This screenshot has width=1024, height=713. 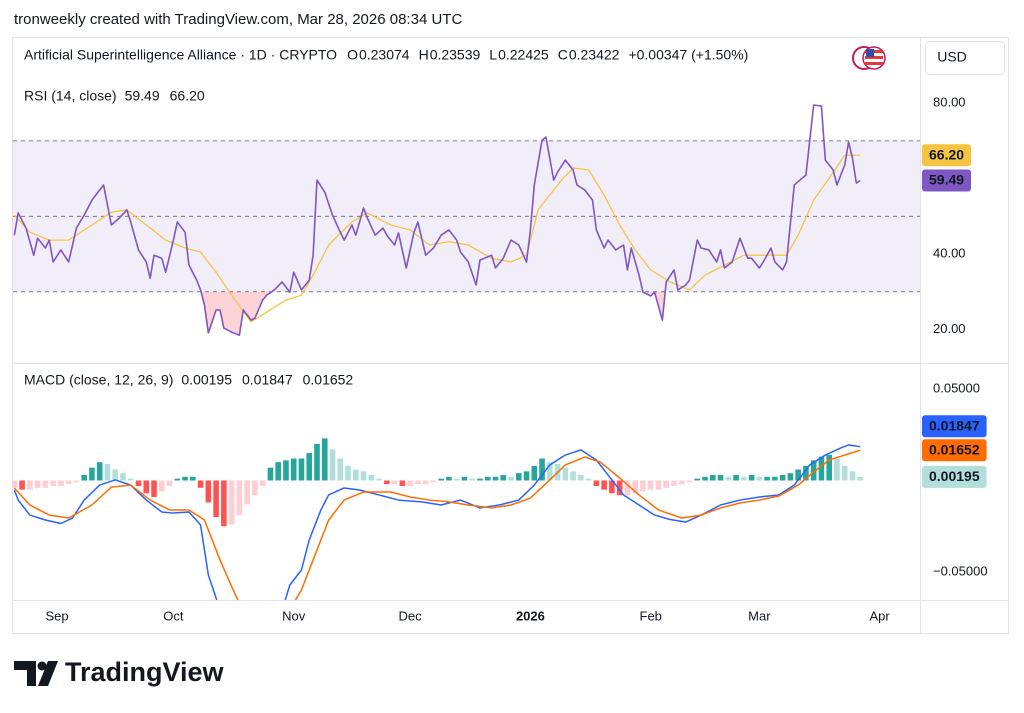 What do you see at coordinates (954, 425) in the screenshot?
I see `last-value-label: 0.01847` at bounding box center [954, 425].